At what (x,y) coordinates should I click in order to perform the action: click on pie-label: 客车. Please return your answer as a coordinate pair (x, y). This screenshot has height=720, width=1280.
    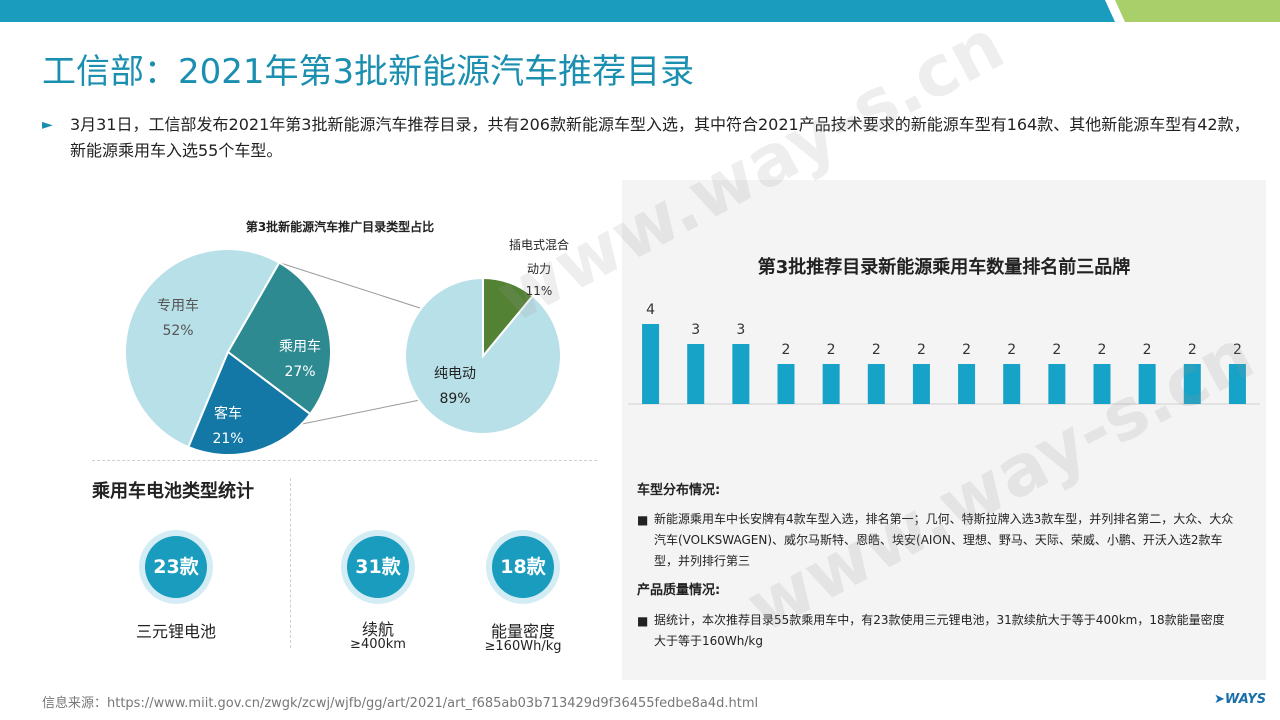
    Looking at the image, I should click on (228, 413).